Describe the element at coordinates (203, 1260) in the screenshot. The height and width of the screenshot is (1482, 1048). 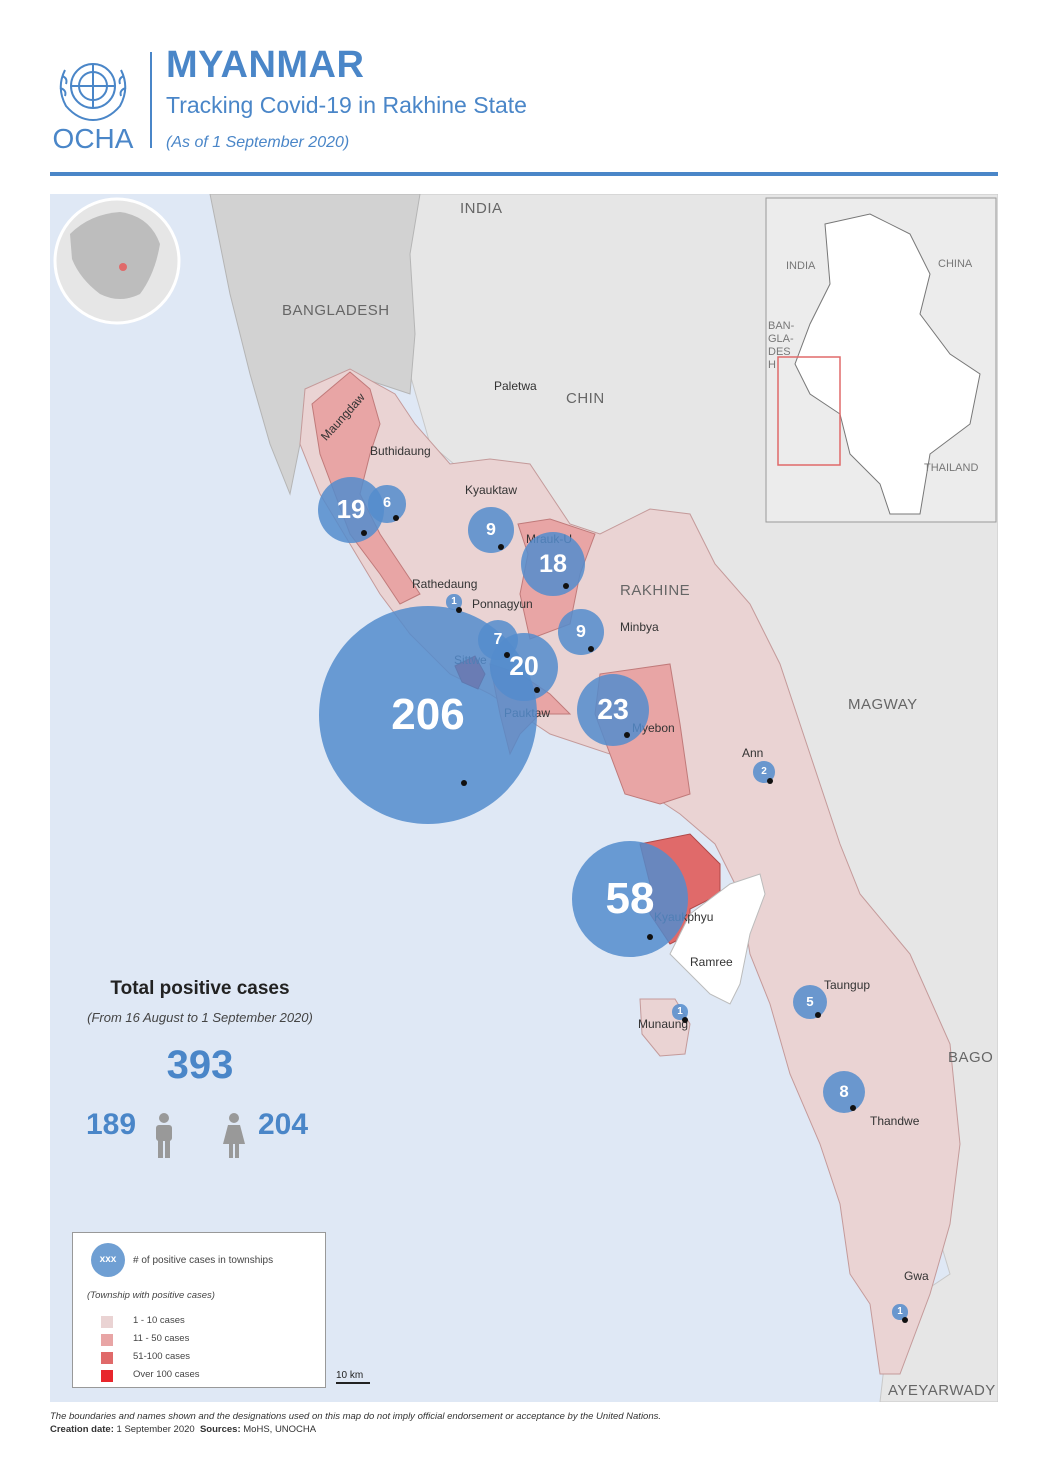
I see `legend-bubble-label: # of positive cases in townships` at that location.